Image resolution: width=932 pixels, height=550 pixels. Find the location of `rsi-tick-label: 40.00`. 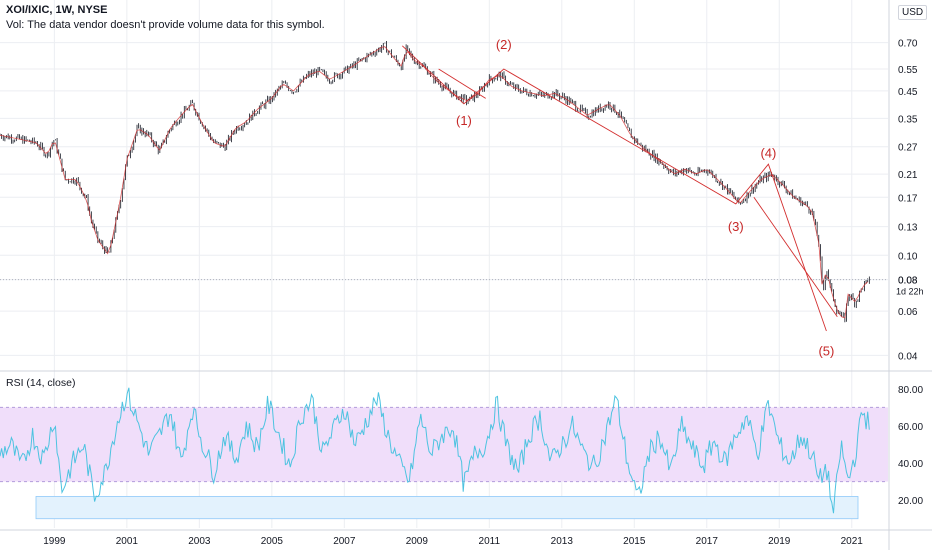

rsi-tick-label: 40.00 is located at coordinates (910, 464).